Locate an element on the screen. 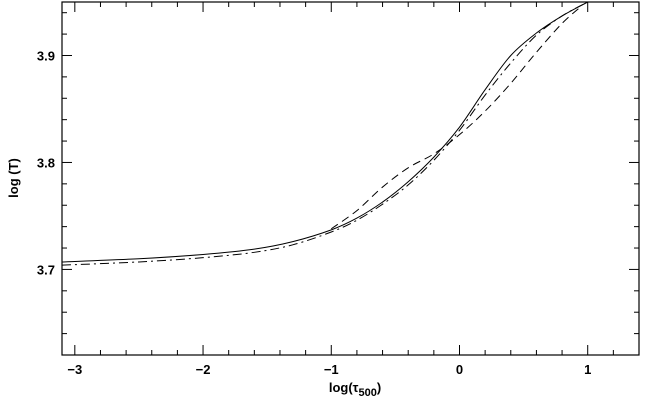  x-axis-label: log(τ500) is located at coordinates (355, 389).